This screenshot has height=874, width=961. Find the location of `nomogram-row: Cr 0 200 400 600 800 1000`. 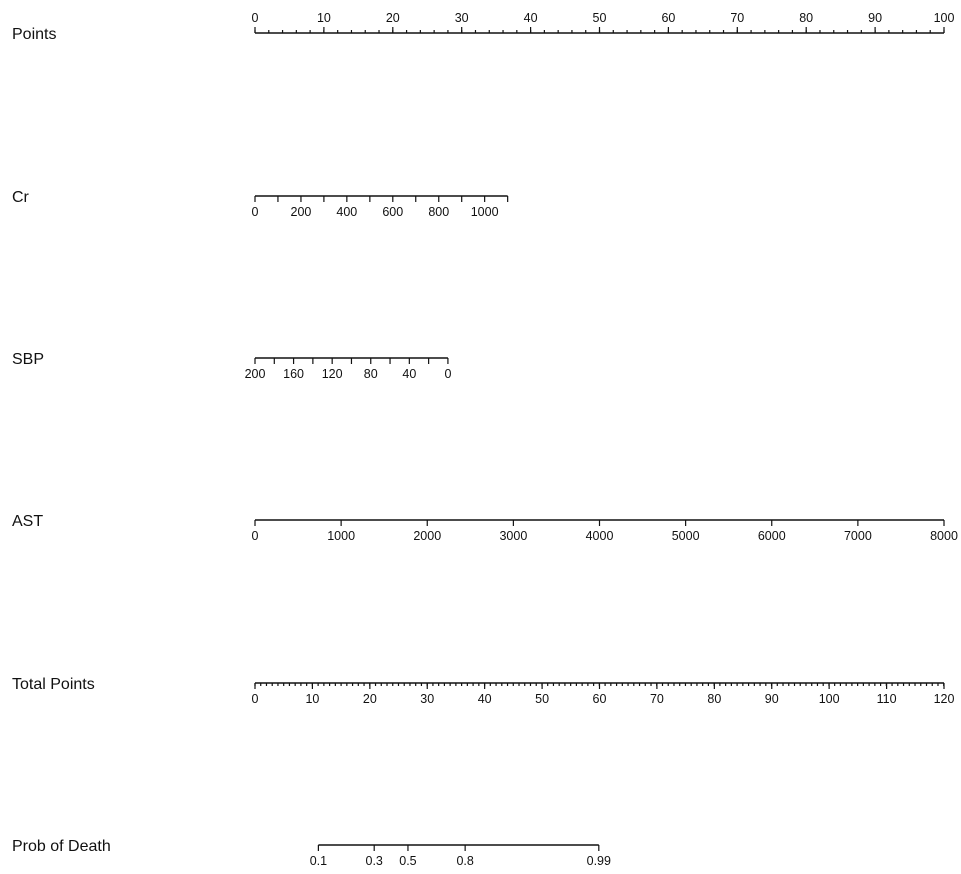

nomogram-row: Cr 0 200 400 600 800 1000 is located at coordinates (260, 204).